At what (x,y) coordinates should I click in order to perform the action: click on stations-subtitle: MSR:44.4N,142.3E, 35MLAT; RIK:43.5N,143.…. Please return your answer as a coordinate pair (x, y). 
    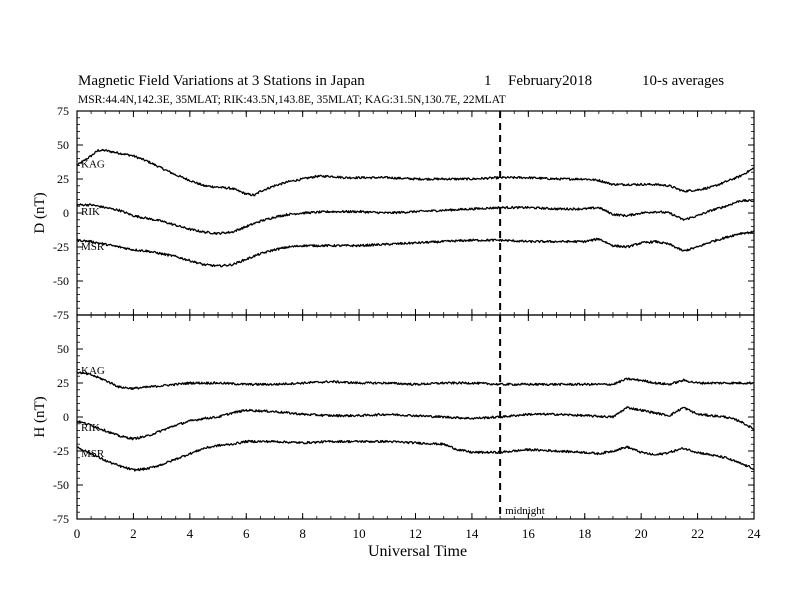
    Looking at the image, I should click on (292, 100).